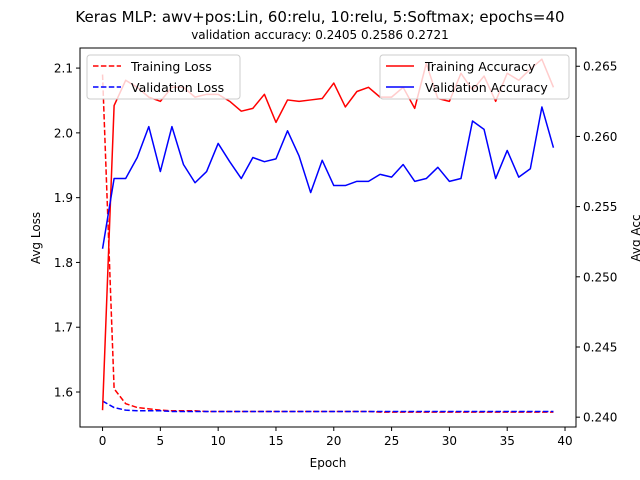  What do you see at coordinates (63, 198) in the screenshot?
I see `left-y-tick-label: 1.9` at bounding box center [63, 198].